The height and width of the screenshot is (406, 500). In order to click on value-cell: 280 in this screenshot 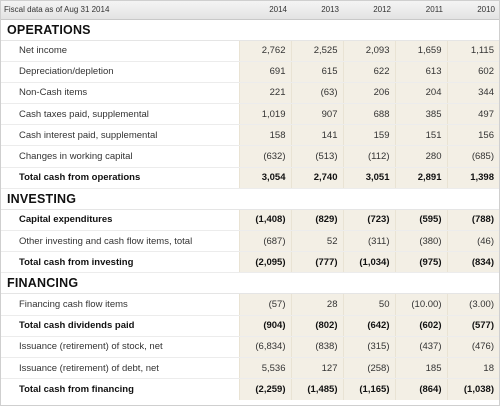, I will do `click(420, 156)`.